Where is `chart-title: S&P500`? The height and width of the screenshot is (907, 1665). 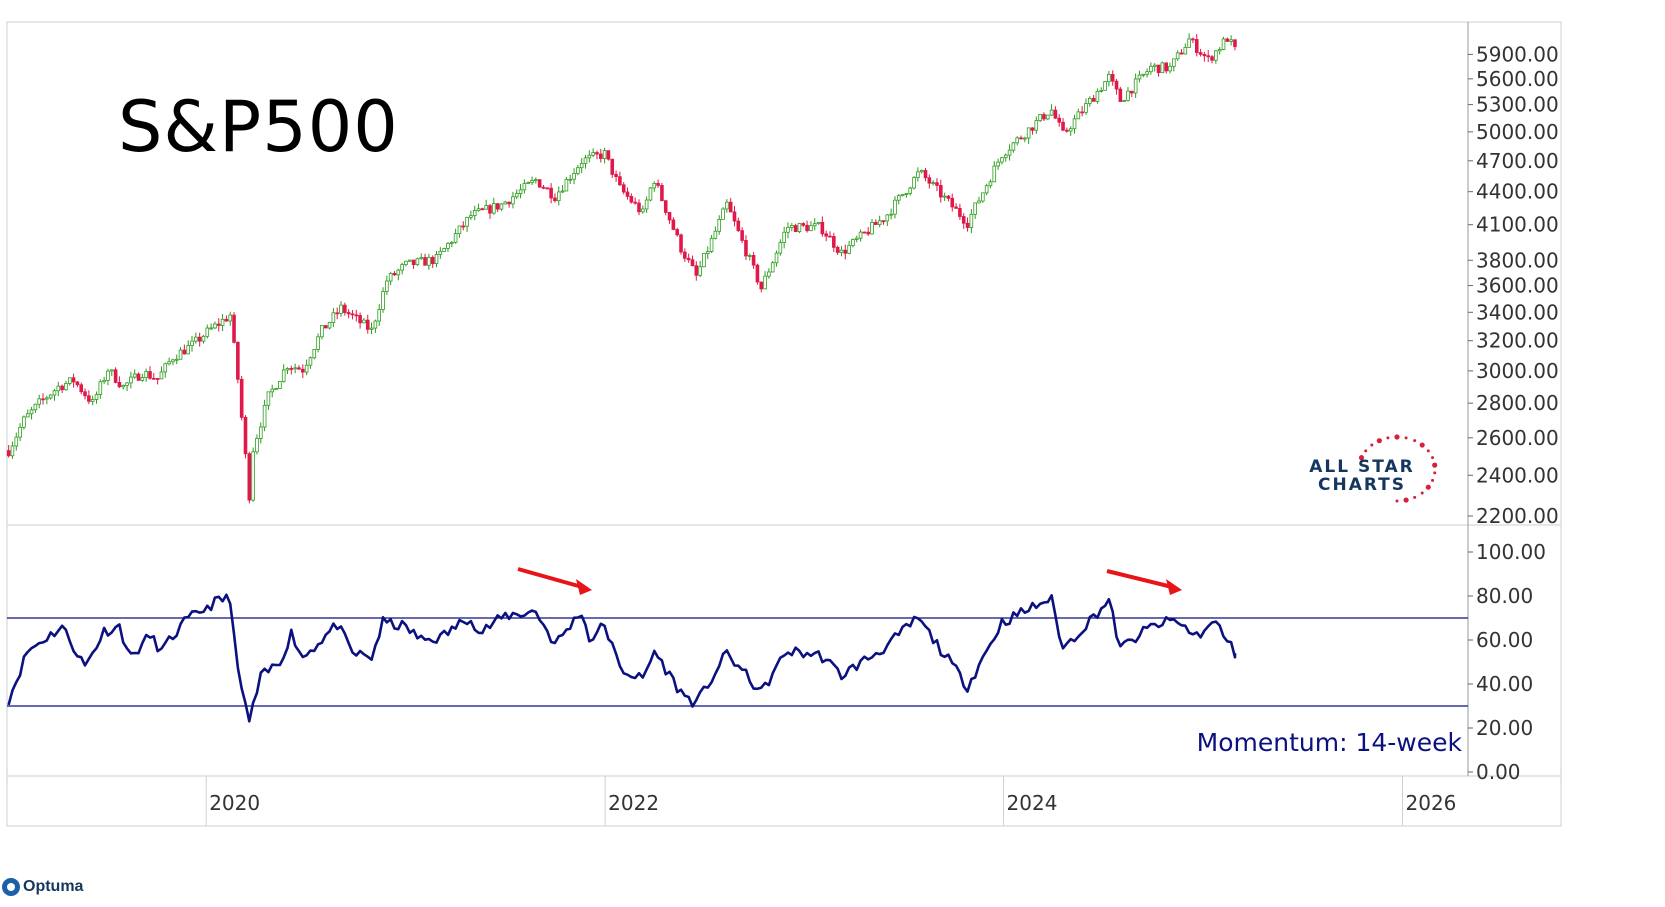
chart-title: S&P500 is located at coordinates (258, 127).